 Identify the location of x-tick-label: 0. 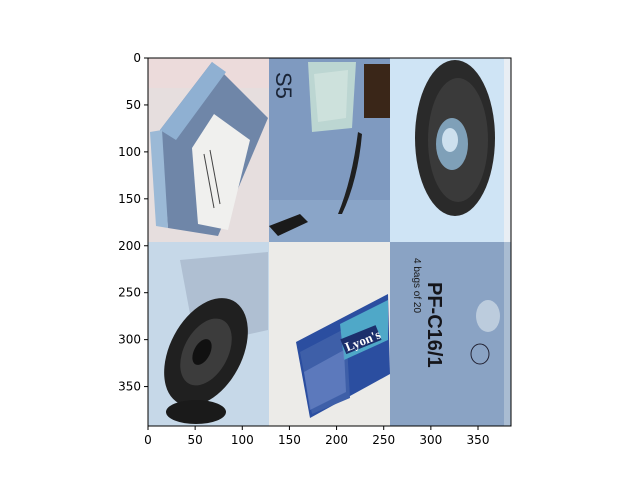
(148, 440).